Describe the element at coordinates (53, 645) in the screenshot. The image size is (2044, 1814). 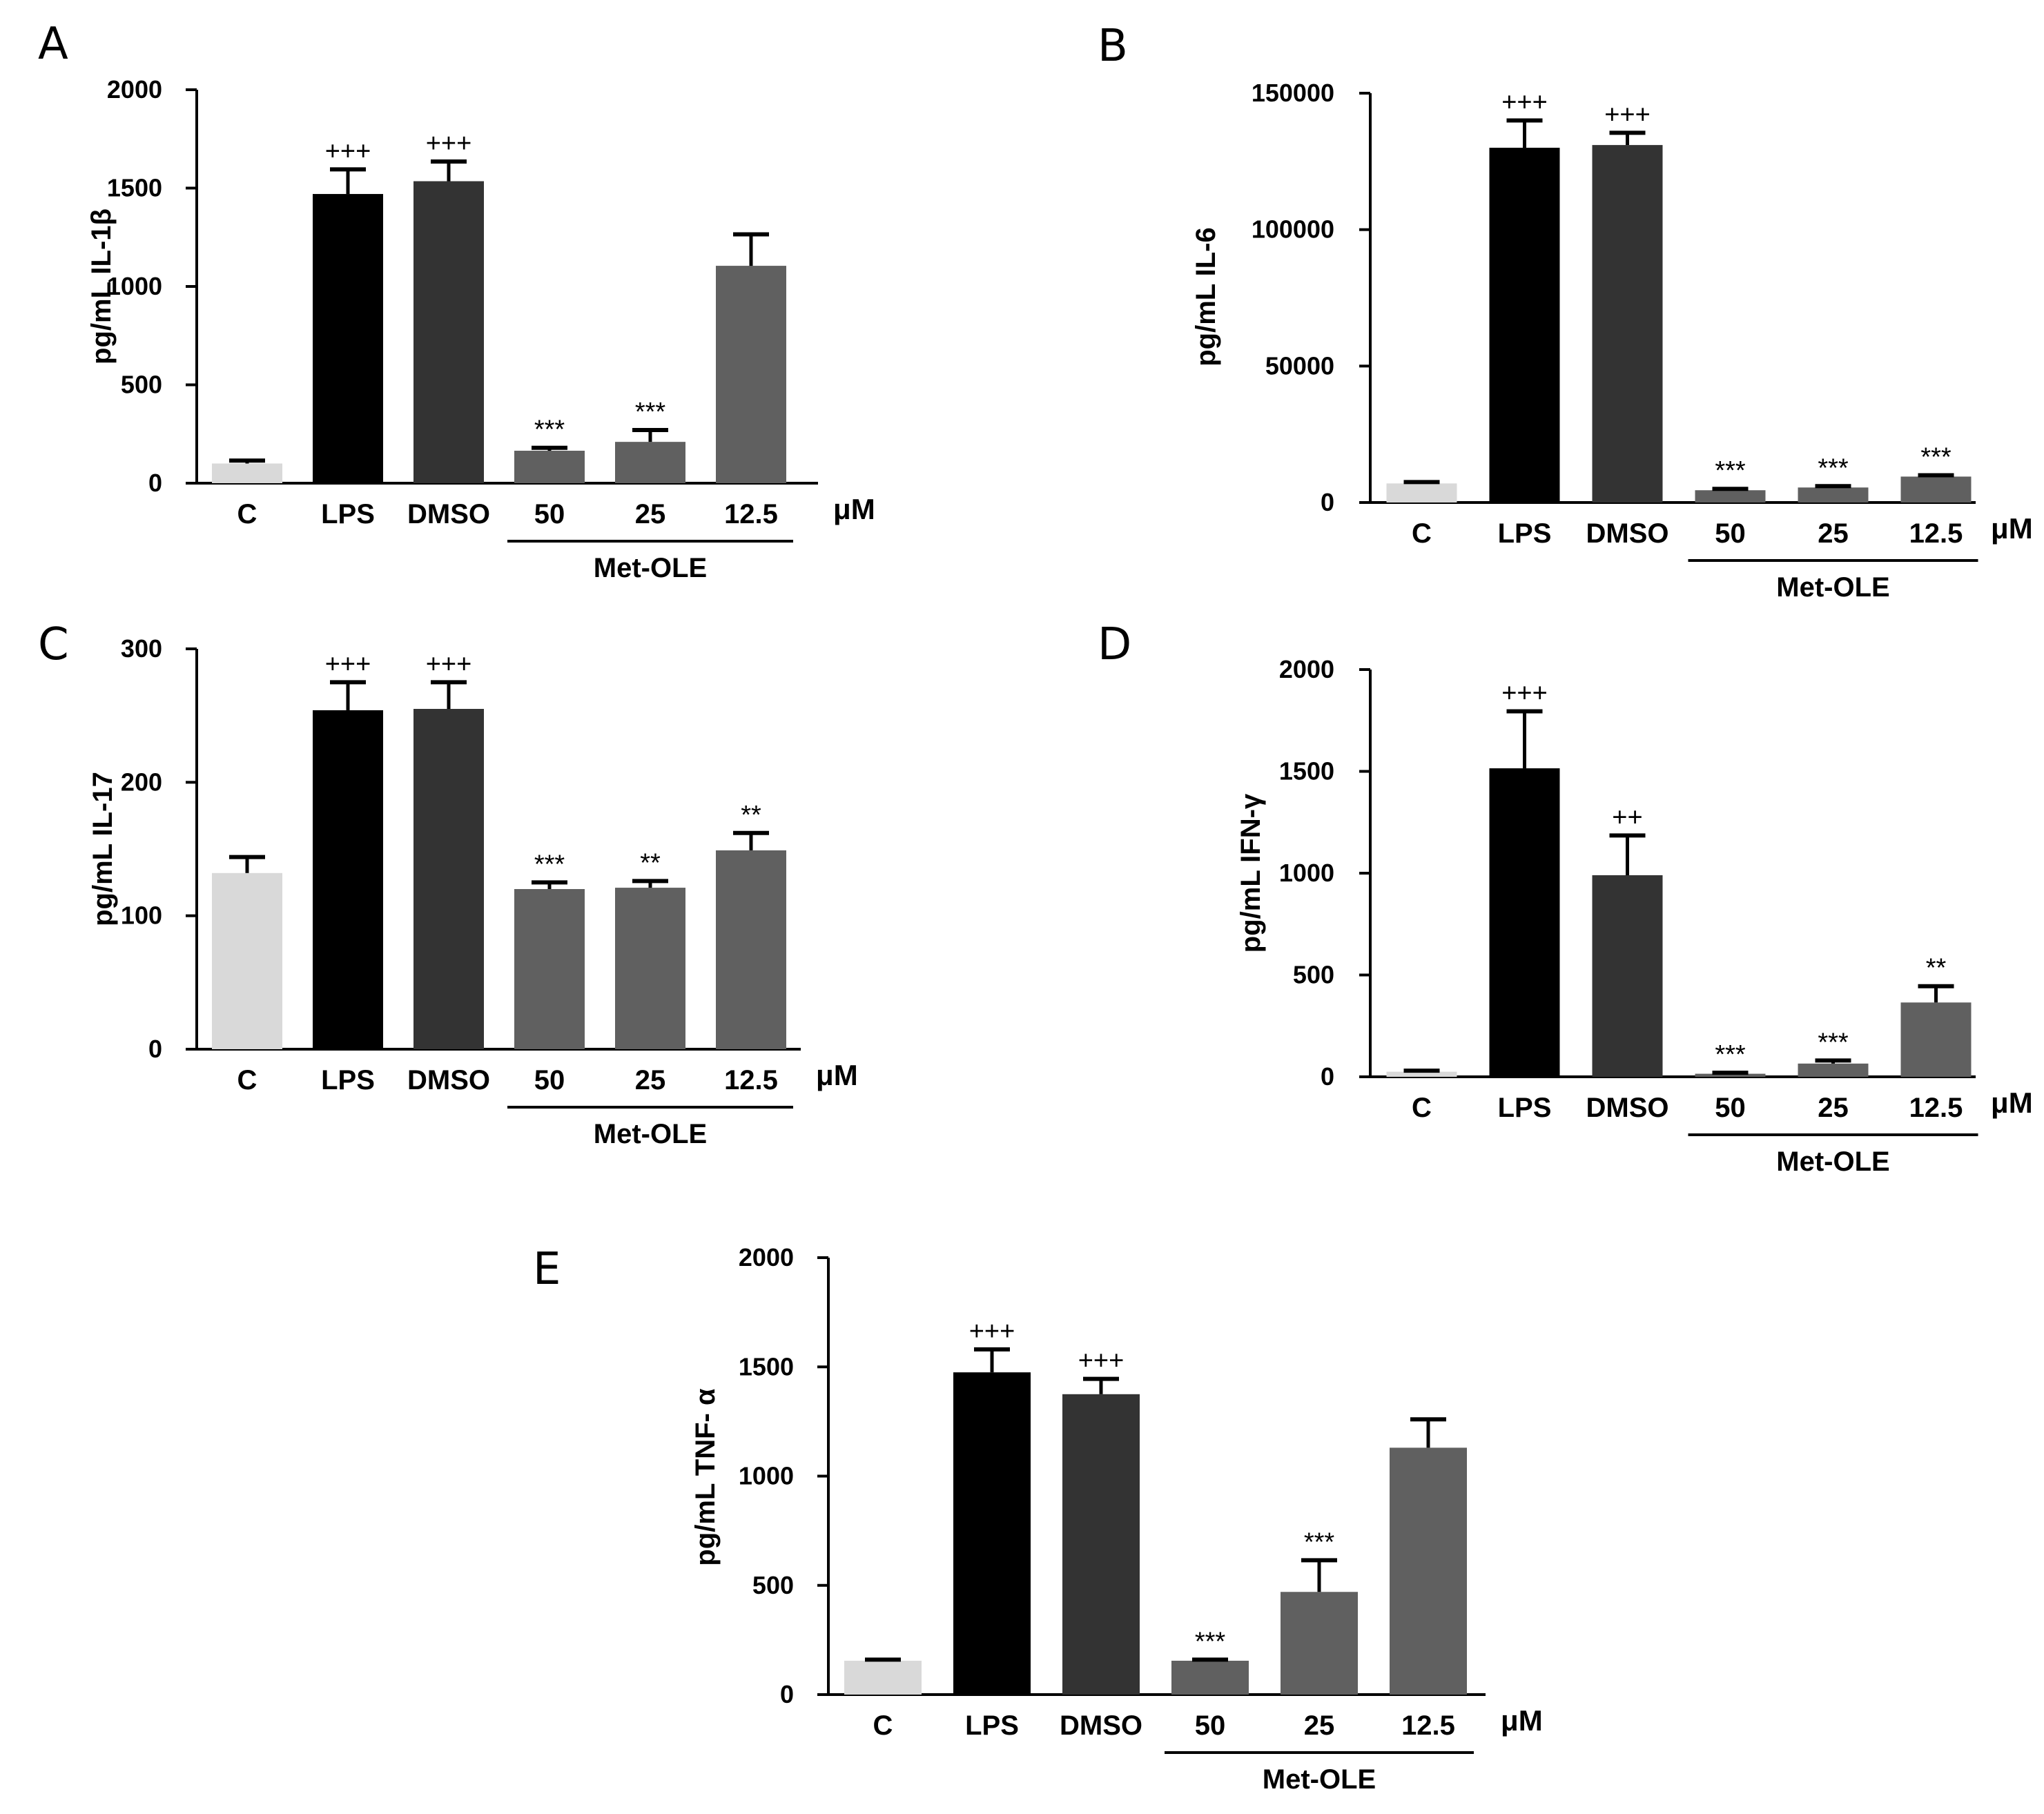
I see `panel-label: C` at that location.